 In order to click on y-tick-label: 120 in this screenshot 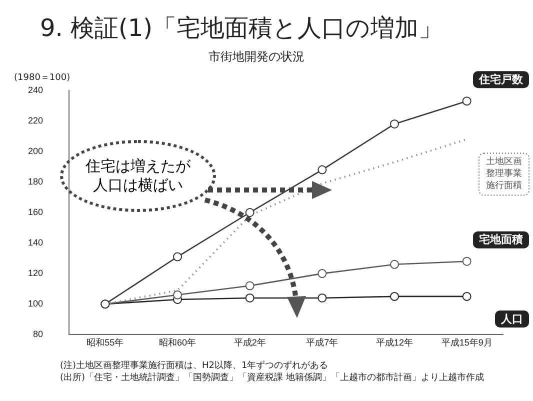, I will do `click(36, 273)`.